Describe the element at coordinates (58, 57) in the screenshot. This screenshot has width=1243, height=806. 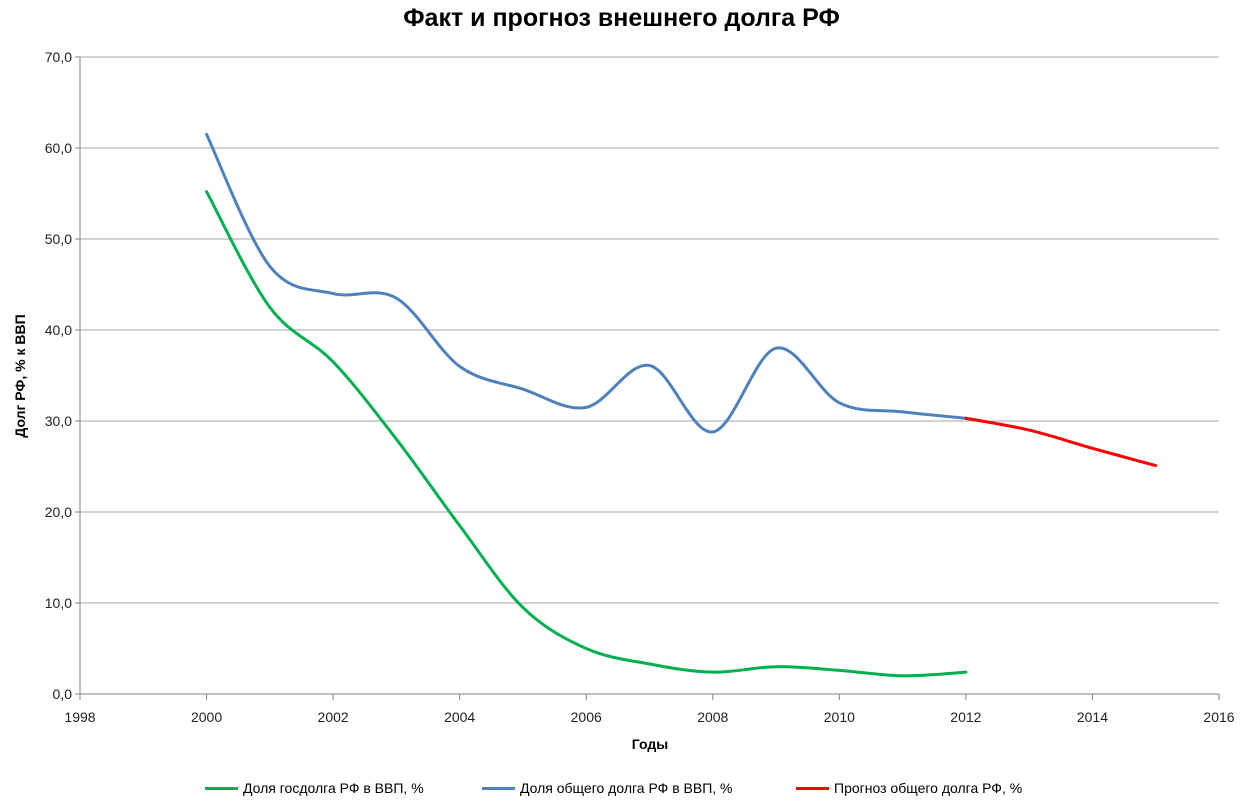
I see `y-tick-label: 70,0` at that location.